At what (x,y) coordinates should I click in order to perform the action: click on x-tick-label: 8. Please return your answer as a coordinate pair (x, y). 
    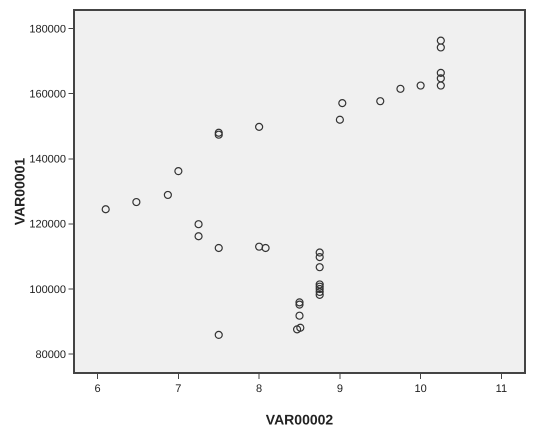
    Looking at the image, I should click on (259, 388).